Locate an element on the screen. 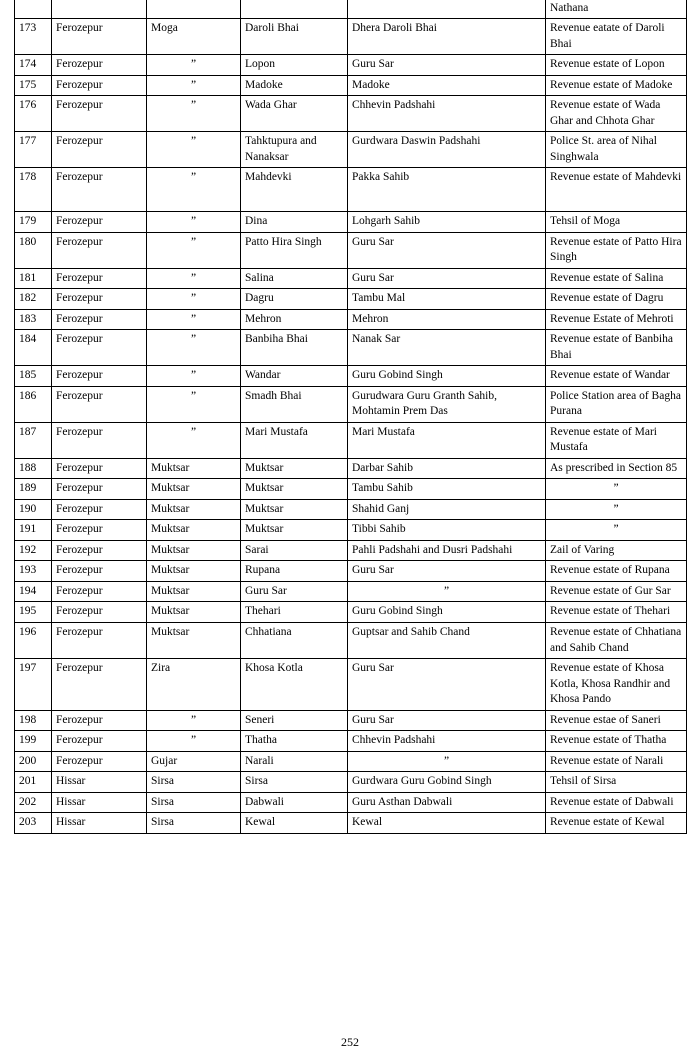  cell-tehsil: Muktsar is located at coordinates (193, 468).